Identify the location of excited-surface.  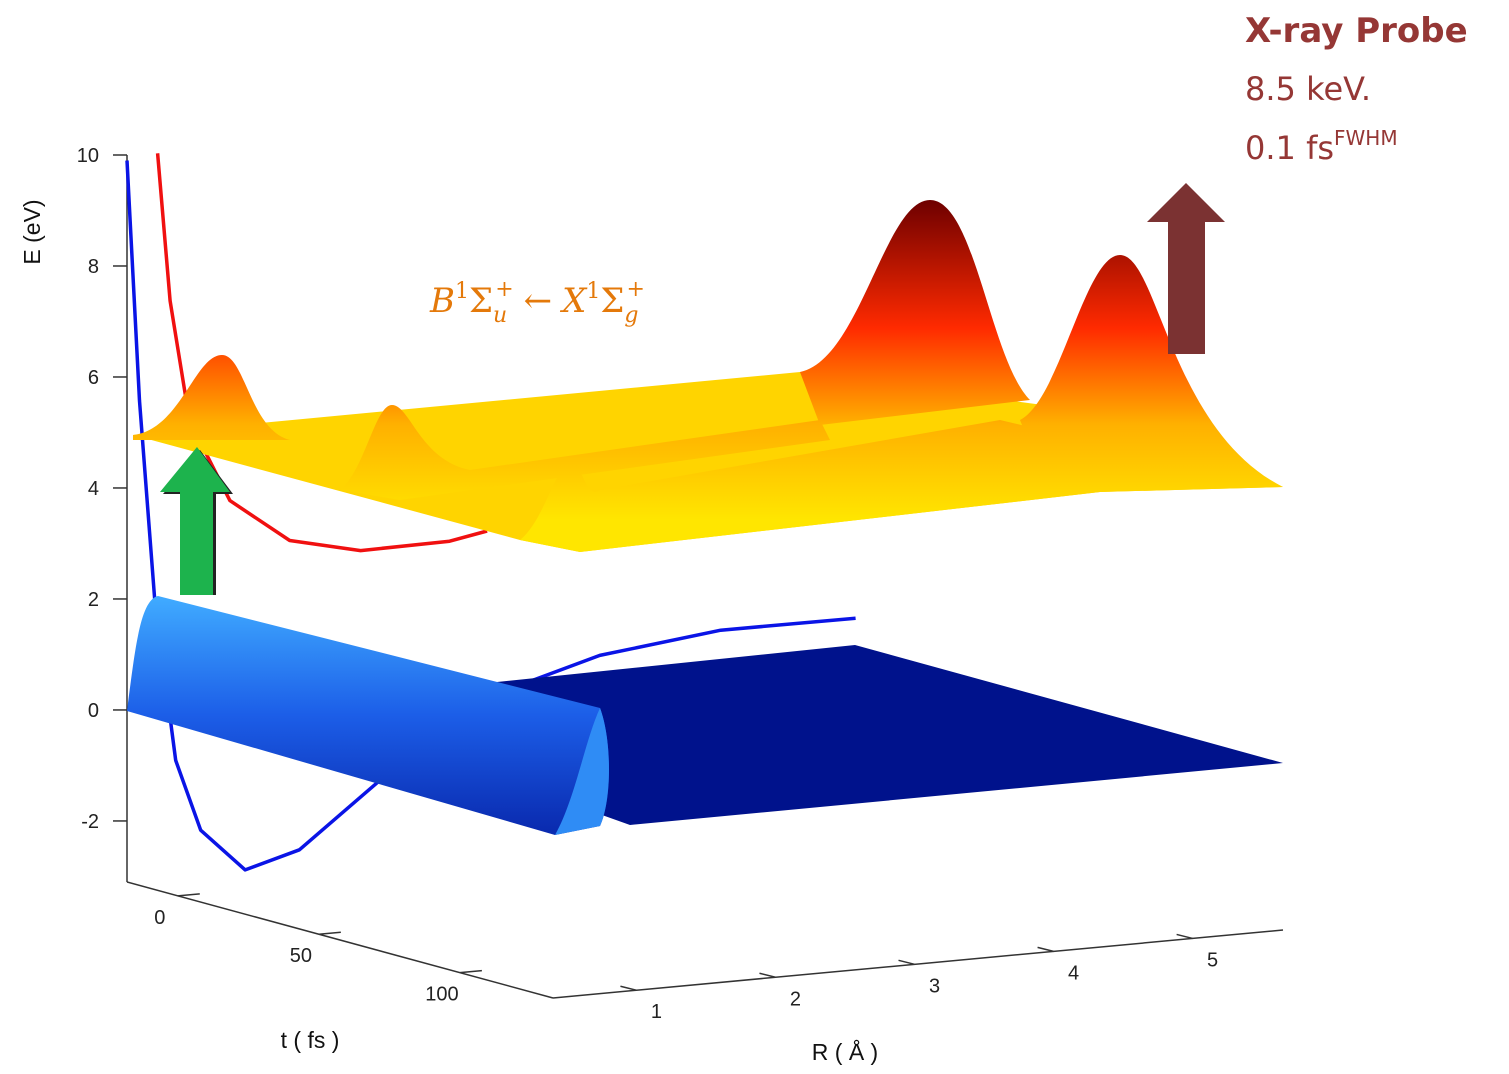
(708, 462).